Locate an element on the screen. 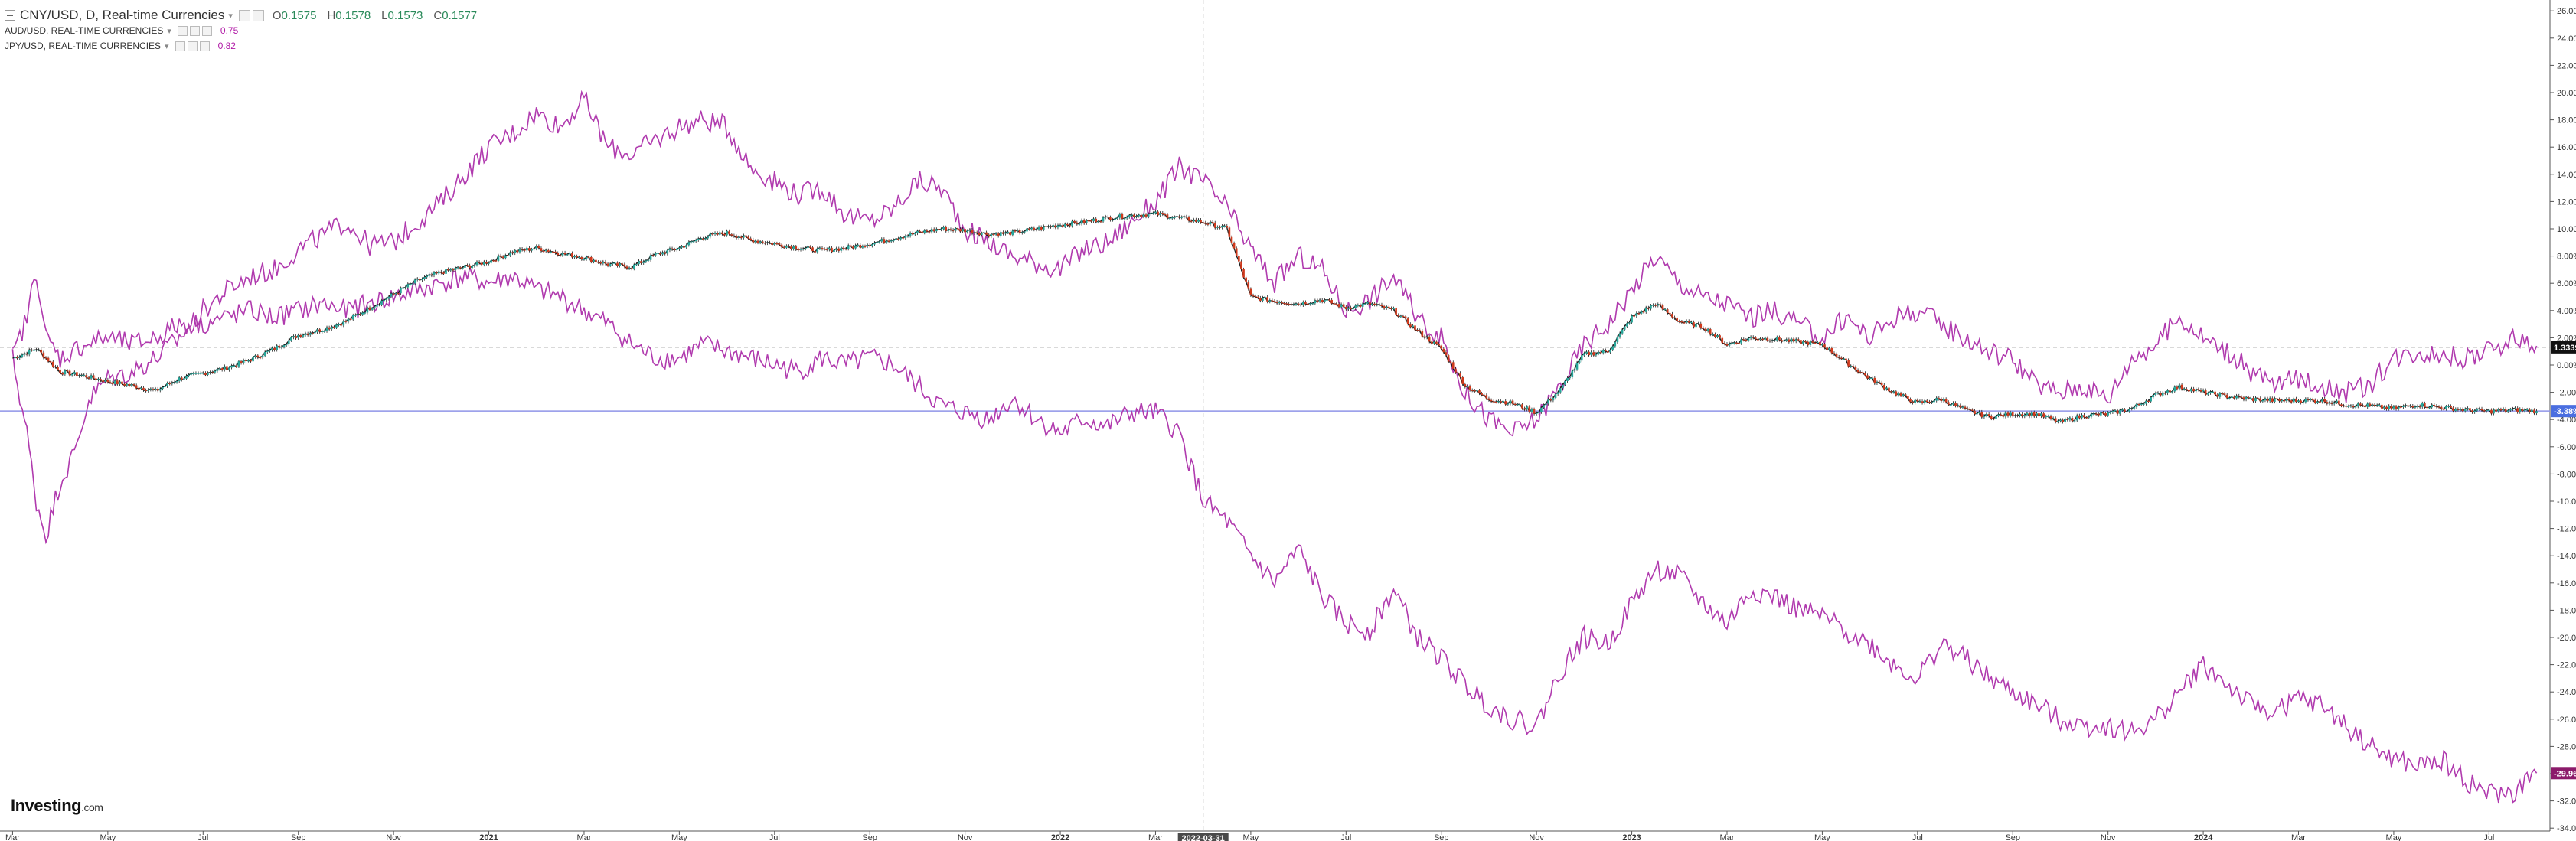  price-badge is located at coordinates (2563, 773).